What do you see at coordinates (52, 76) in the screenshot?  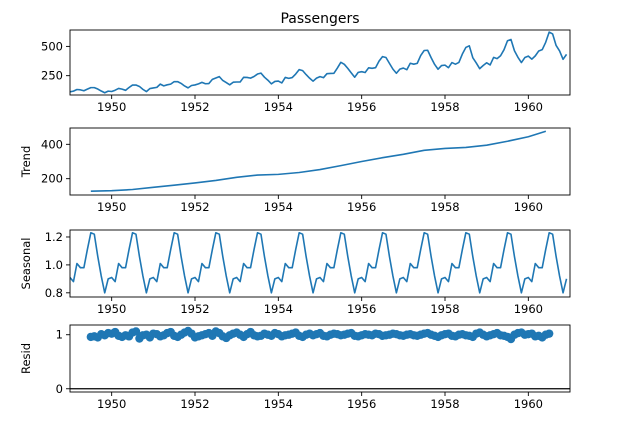 I see `y-tick-label: 250` at bounding box center [52, 76].